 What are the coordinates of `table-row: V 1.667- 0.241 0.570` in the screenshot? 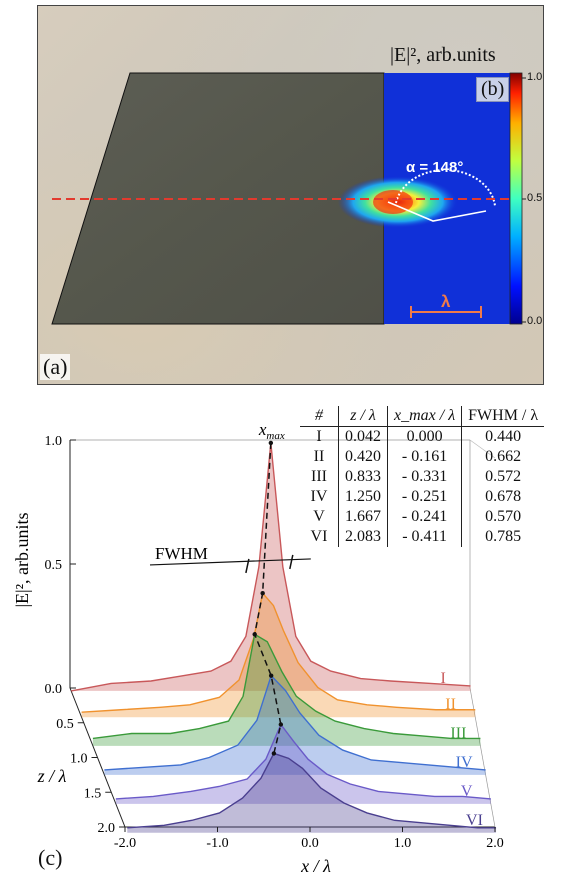 It's located at (422, 517).